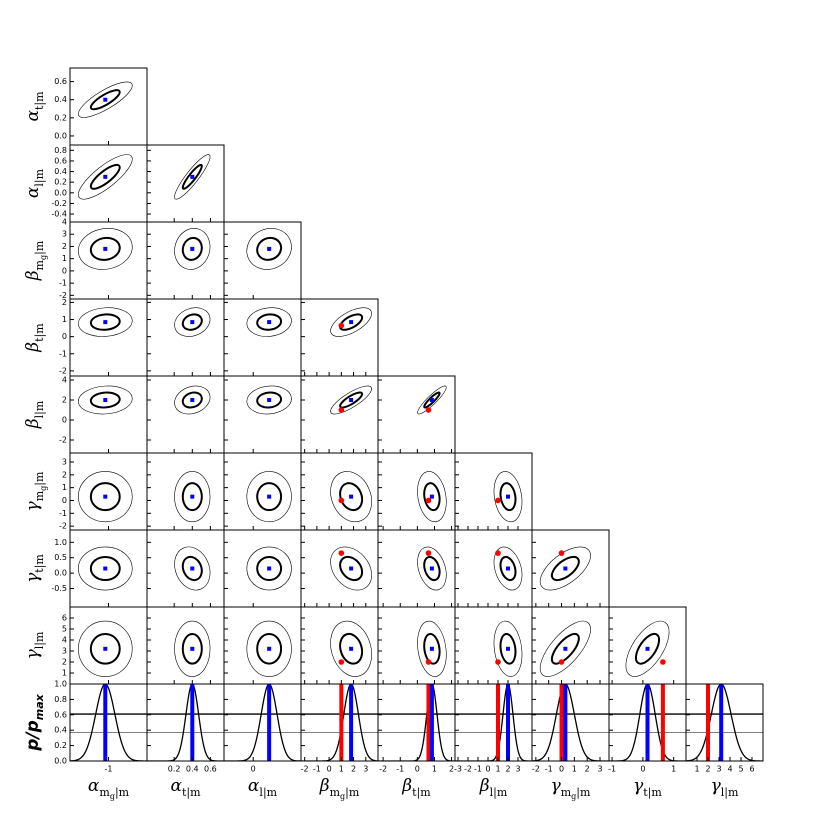 This screenshot has height=830, width=830. What do you see at coordinates (39, 647) in the screenshot?
I see `axis-sub: l` at bounding box center [39, 647].